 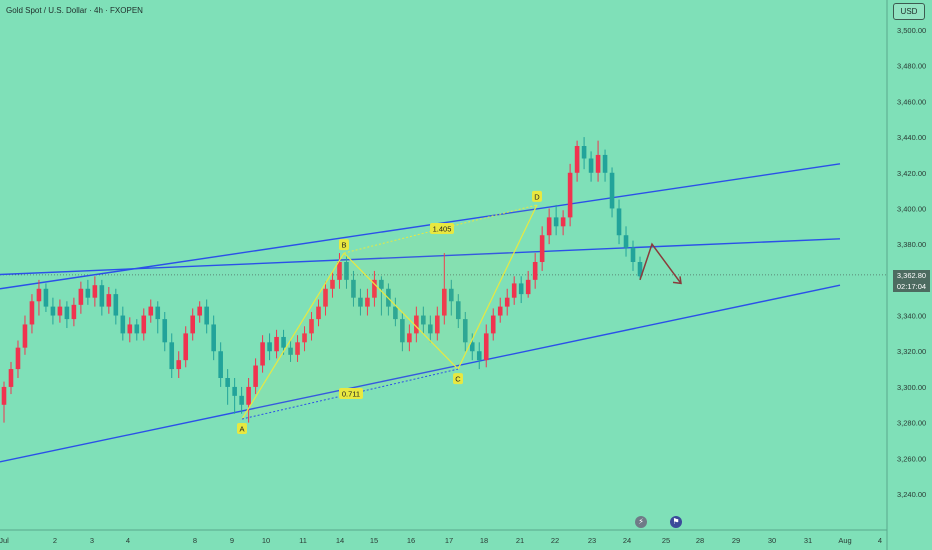 I want to click on last-price-tag: 3,362.80, so click(x=911, y=275).